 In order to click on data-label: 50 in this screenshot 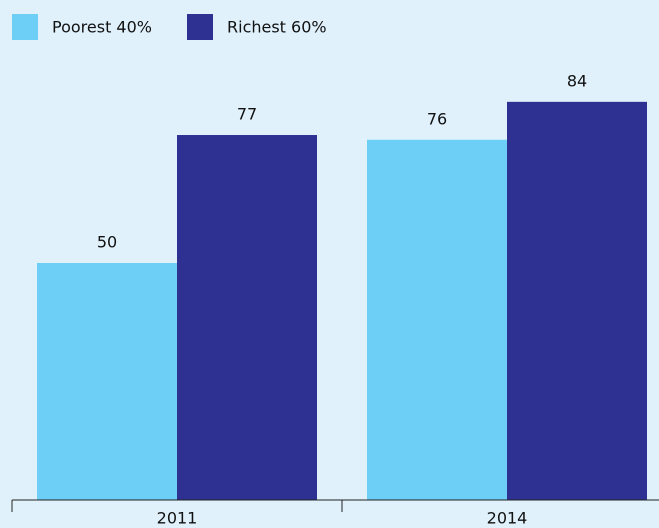, I will do `click(107, 242)`.